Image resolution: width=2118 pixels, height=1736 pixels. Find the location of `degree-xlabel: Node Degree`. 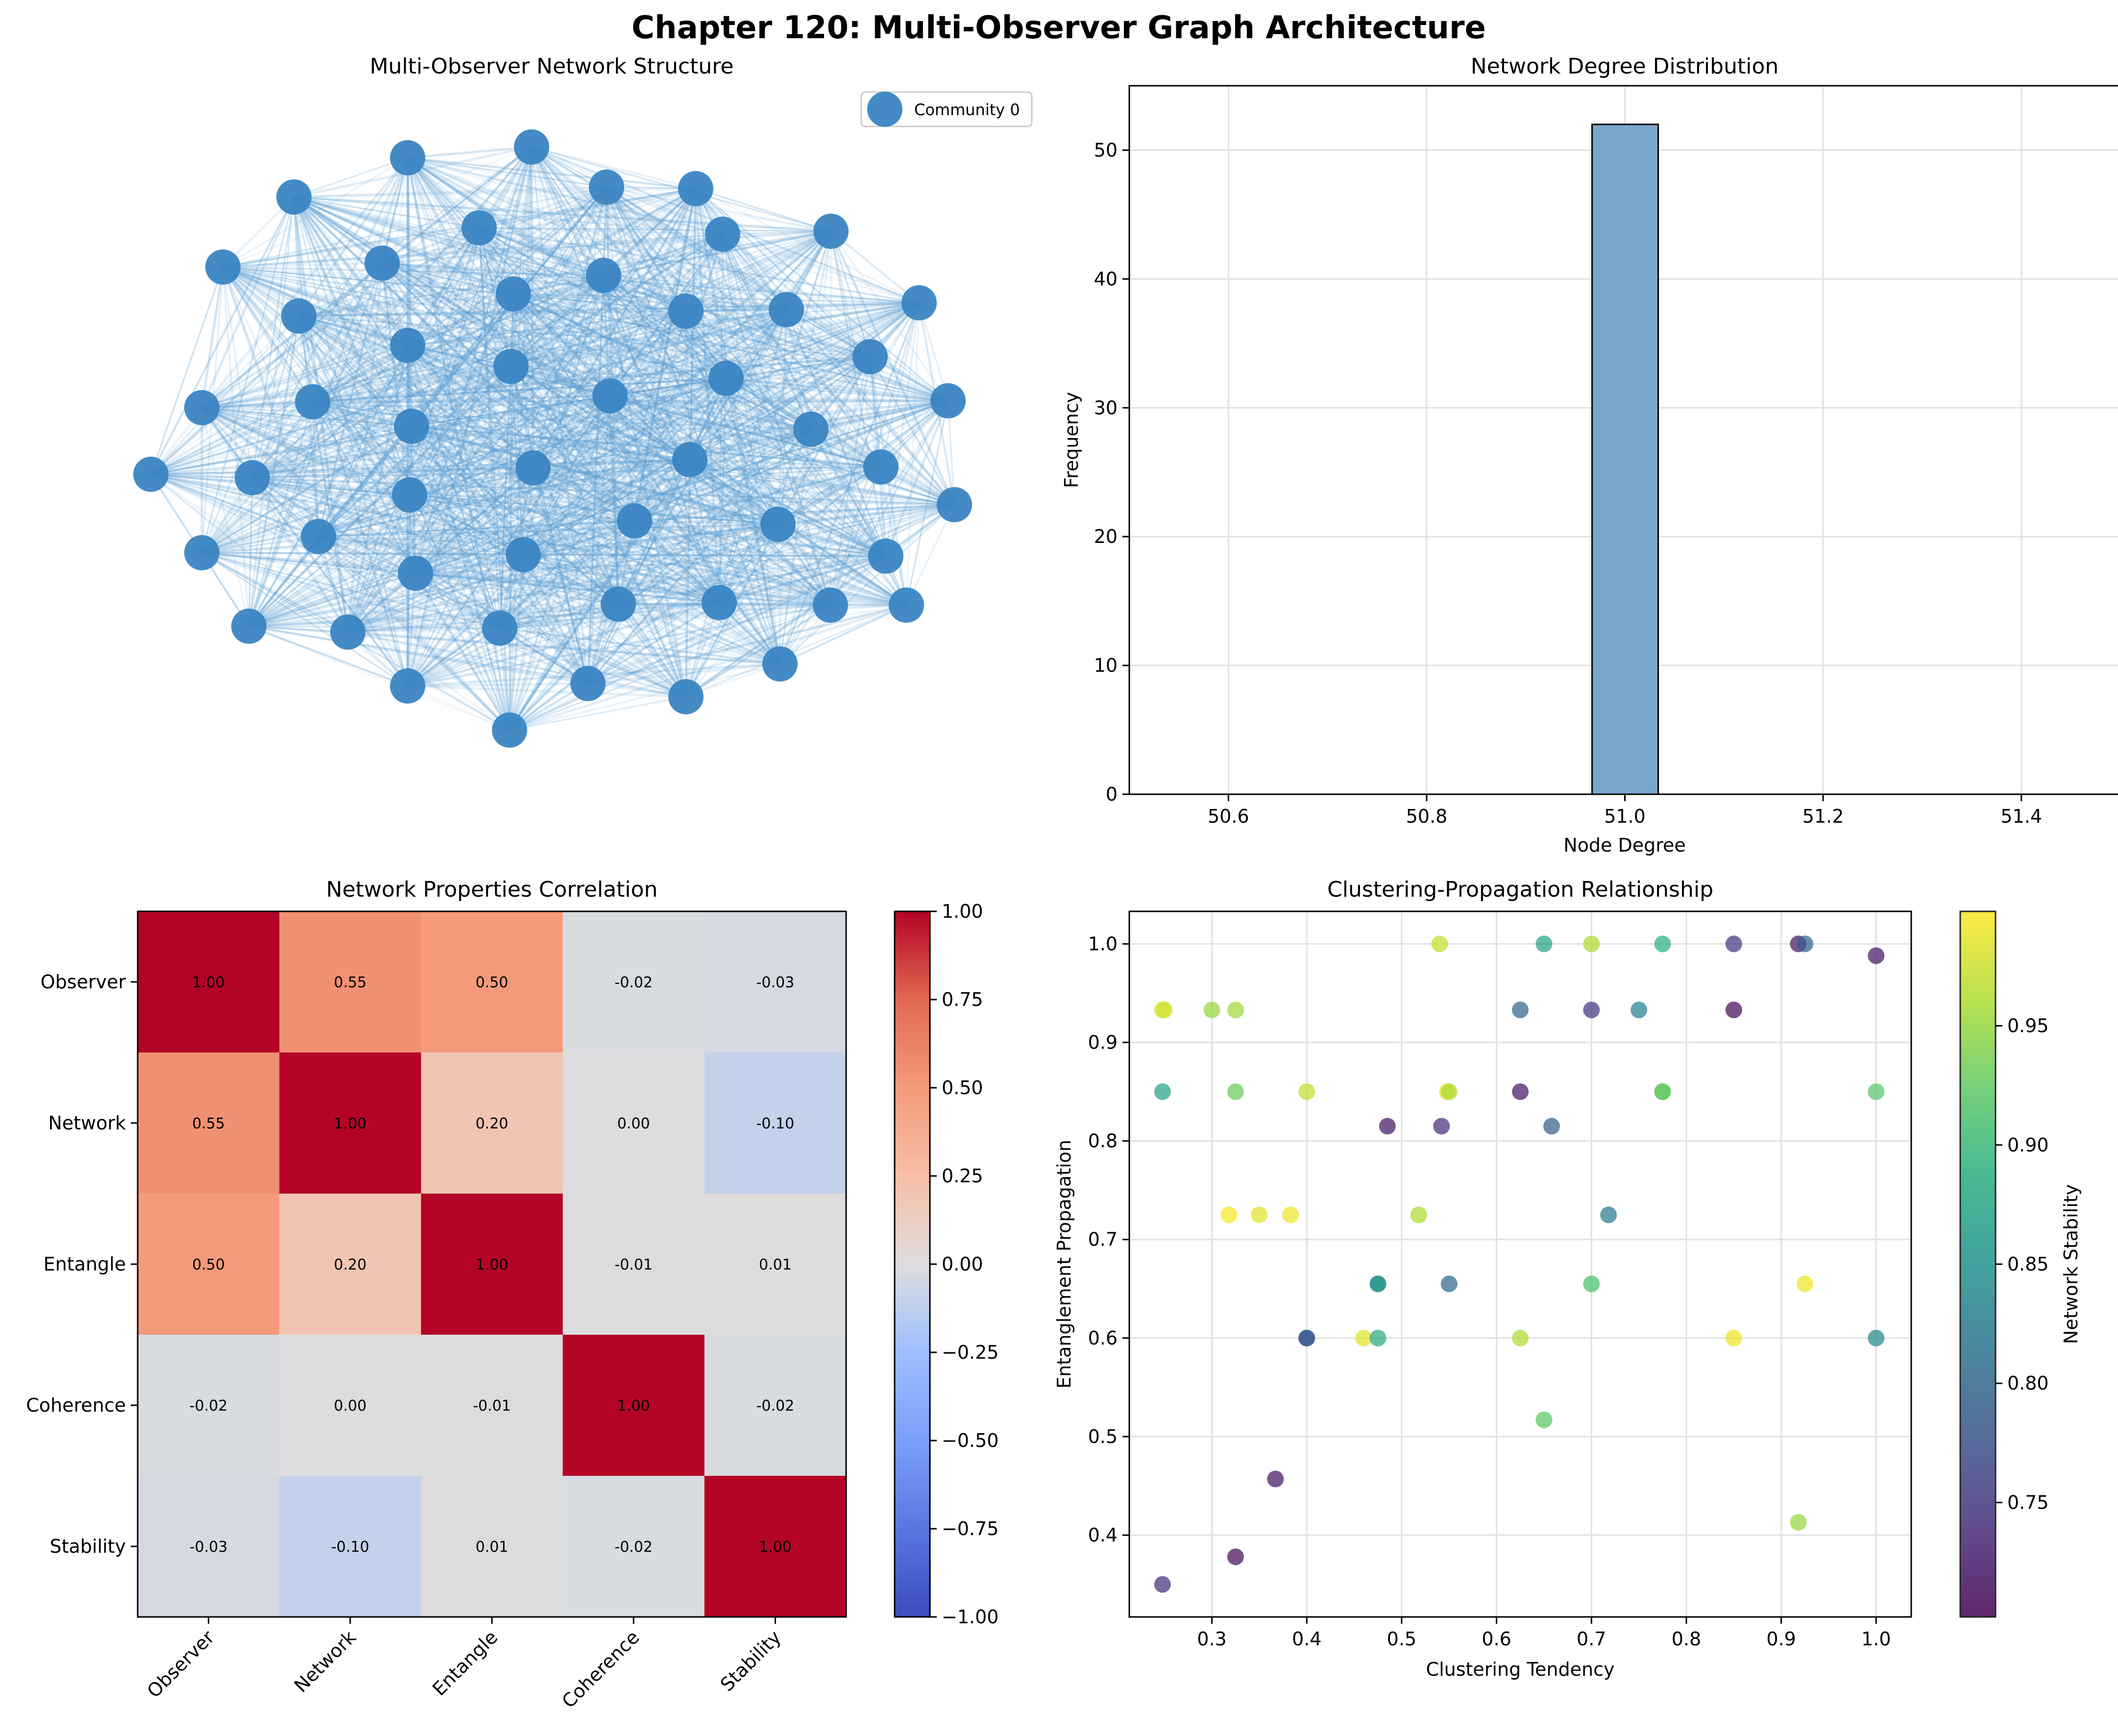

degree-xlabel: Node Degree is located at coordinates (1624, 845).